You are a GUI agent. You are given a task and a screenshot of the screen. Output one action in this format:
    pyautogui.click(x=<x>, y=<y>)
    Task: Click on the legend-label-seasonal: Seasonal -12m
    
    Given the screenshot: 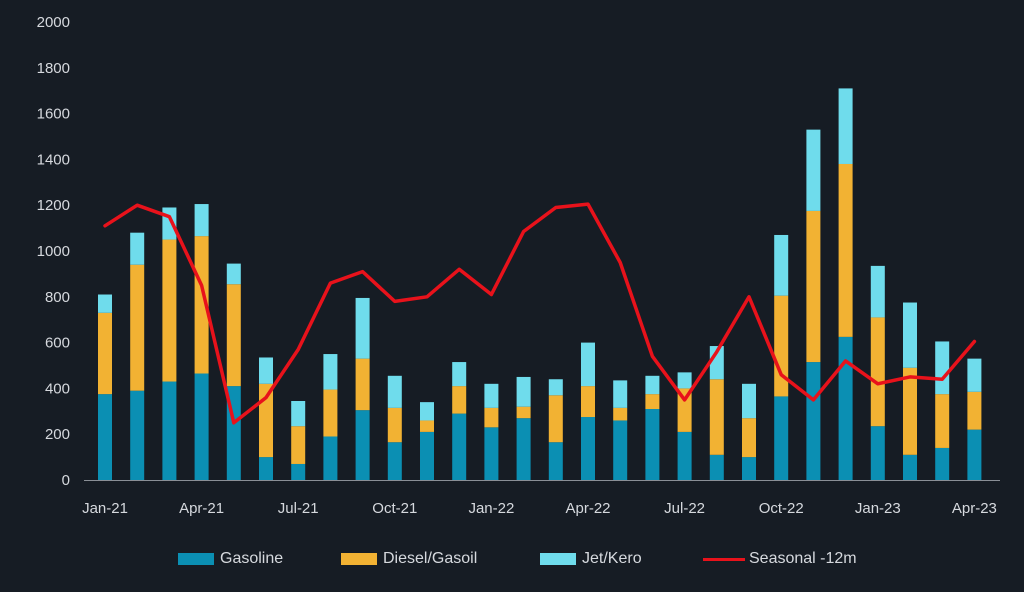 What is the action you would take?
    pyautogui.click(x=803, y=558)
    